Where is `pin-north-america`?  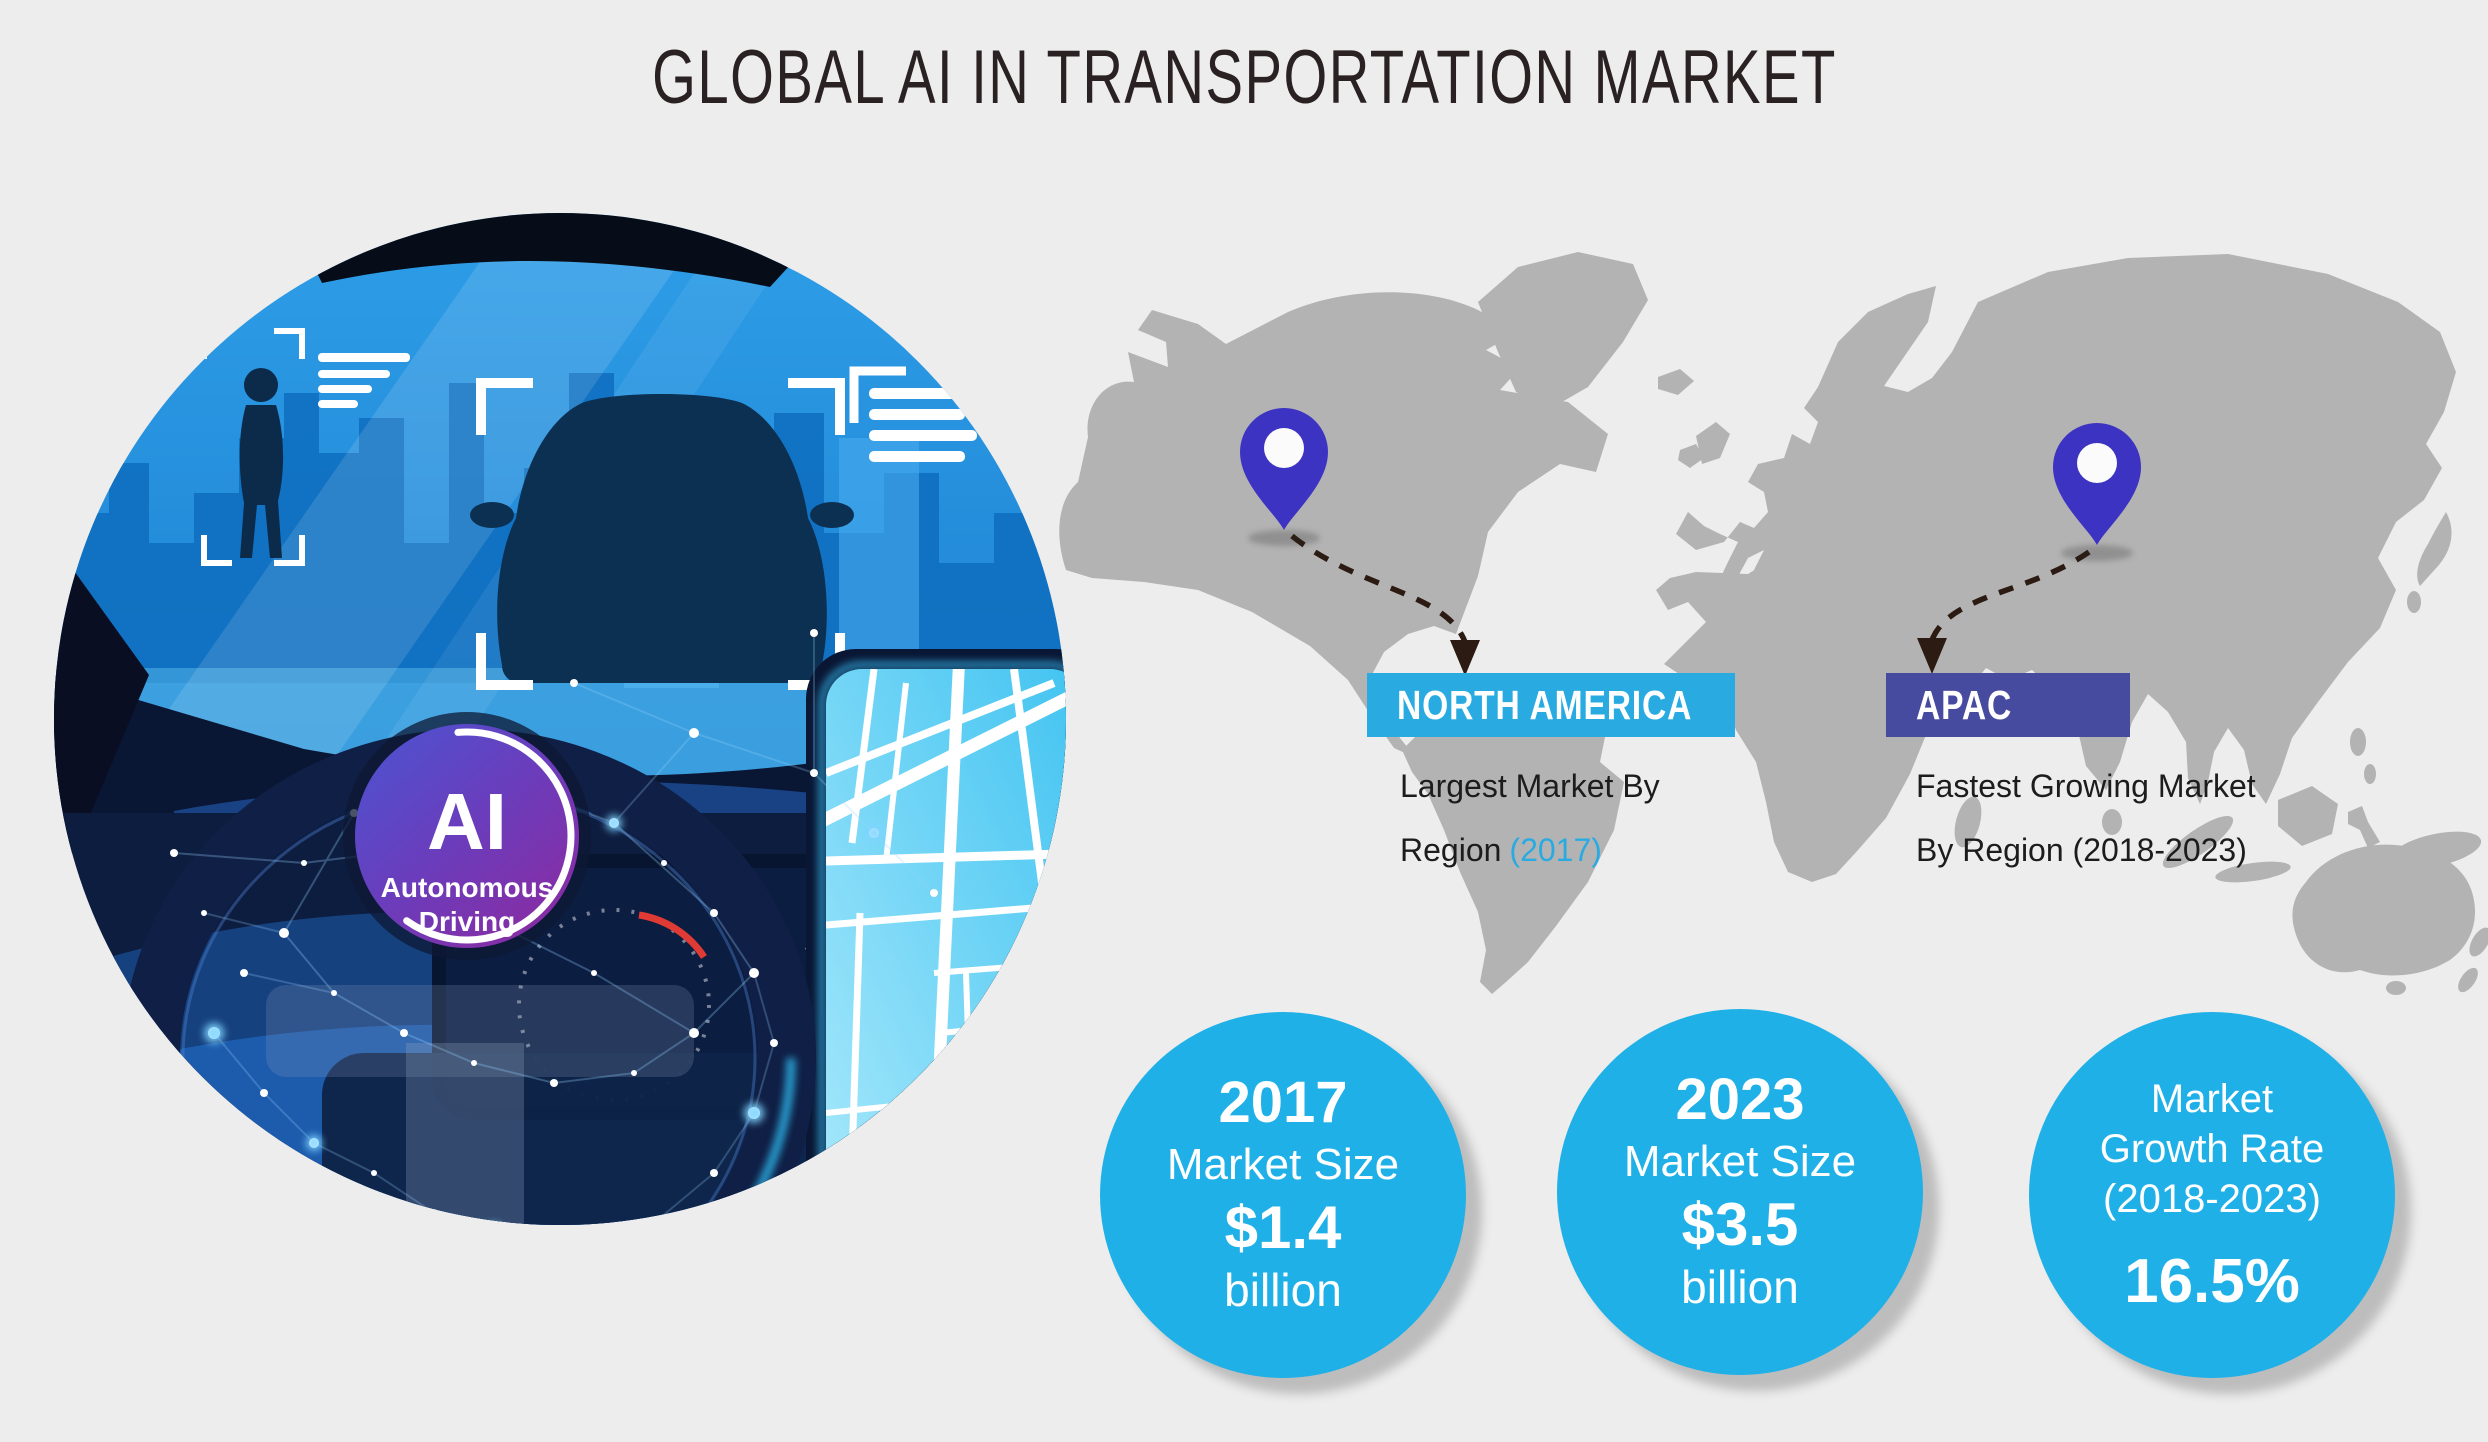
pin-north-america is located at coordinates (1284, 477).